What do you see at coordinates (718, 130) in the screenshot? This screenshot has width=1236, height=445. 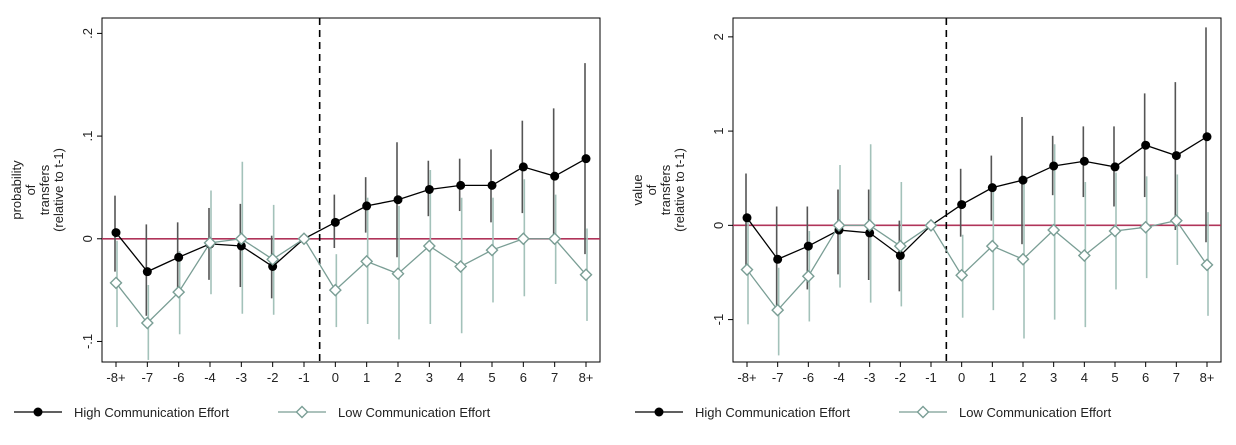 I see `y-tick-label: 1` at bounding box center [718, 130].